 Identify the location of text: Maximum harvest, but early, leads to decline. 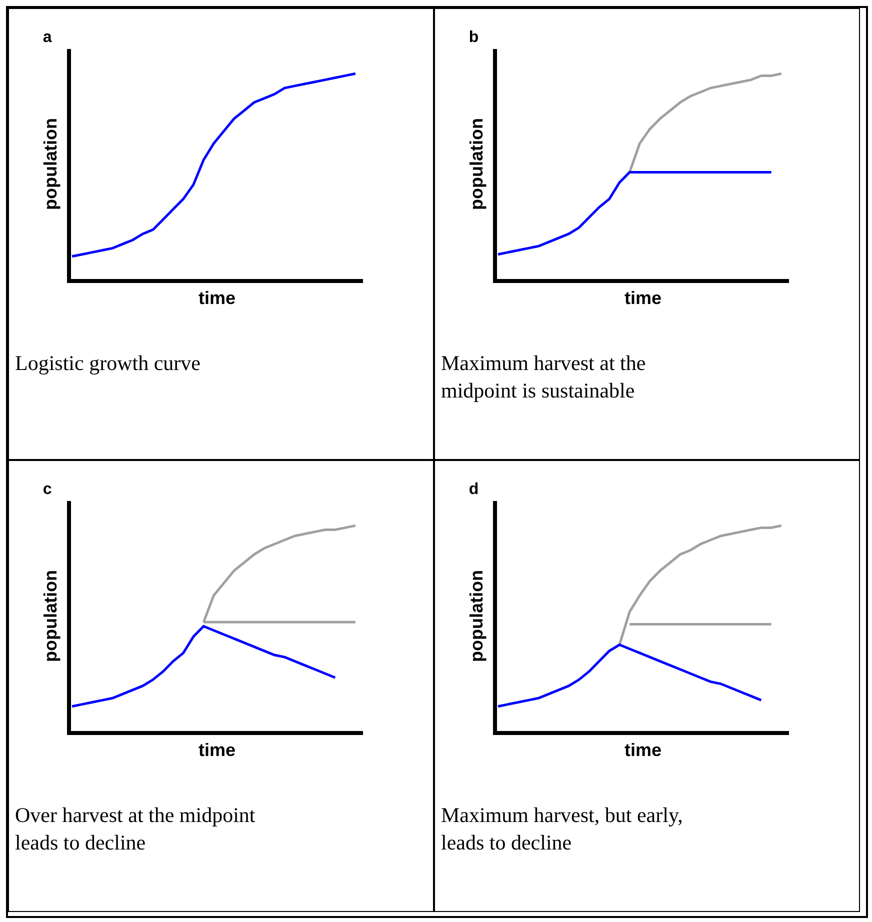
(562, 828).